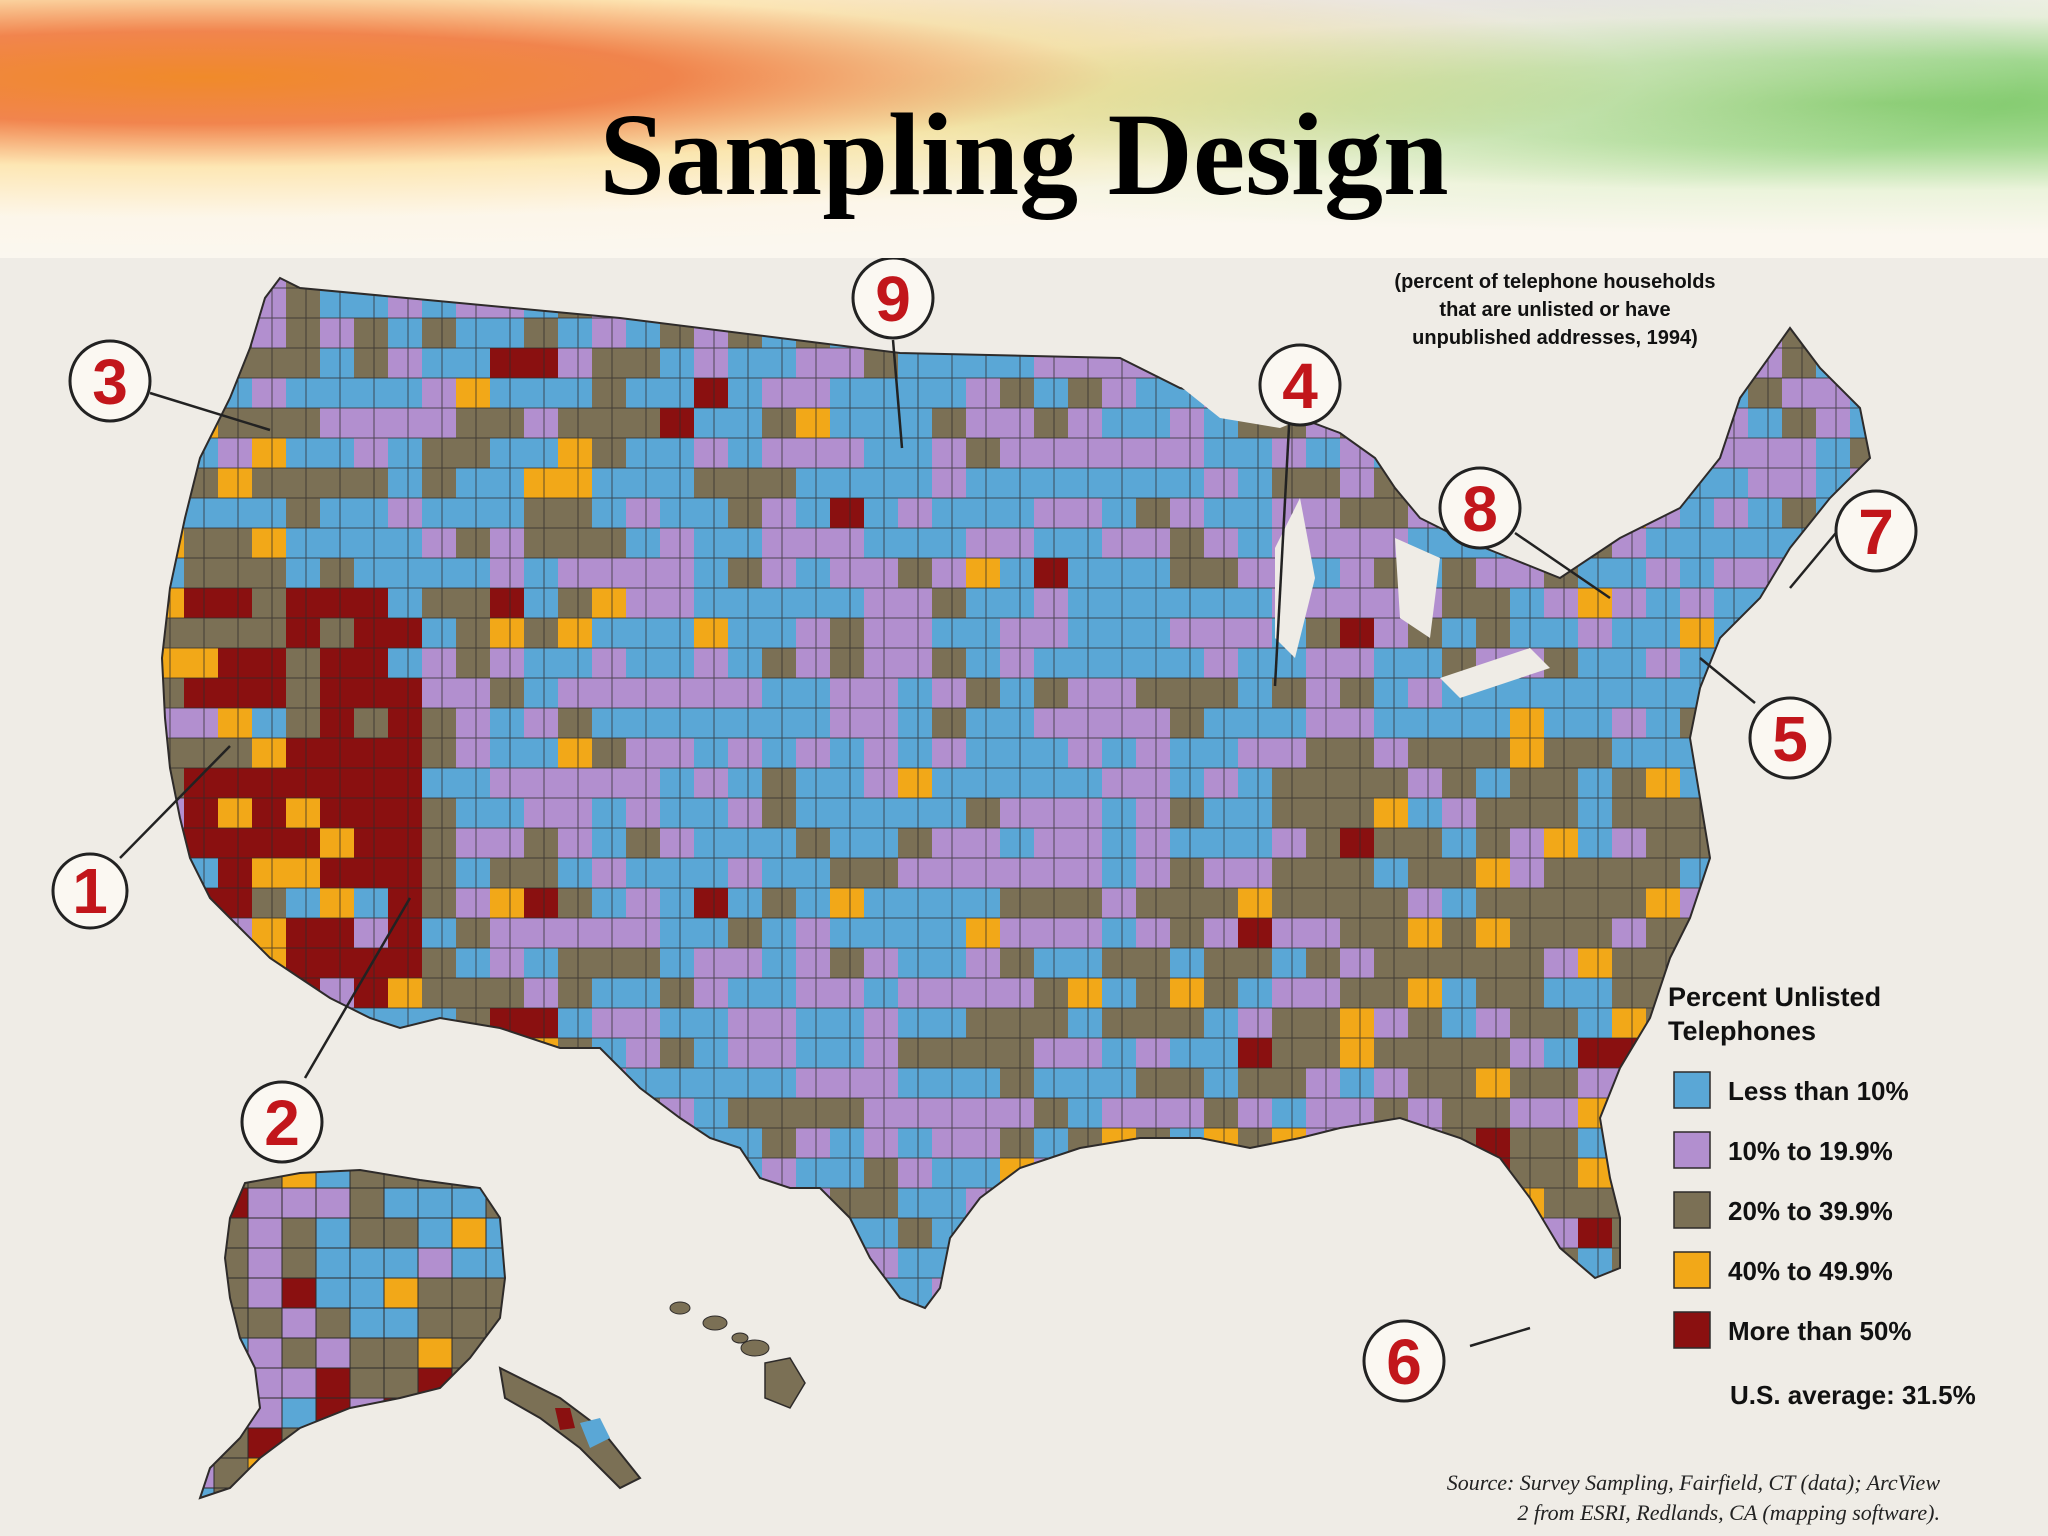 Image resolution: width=2048 pixels, height=1536 pixels. What do you see at coordinates (1876, 532) in the screenshot?
I see `svg-text: 7` at bounding box center [1876, 532].